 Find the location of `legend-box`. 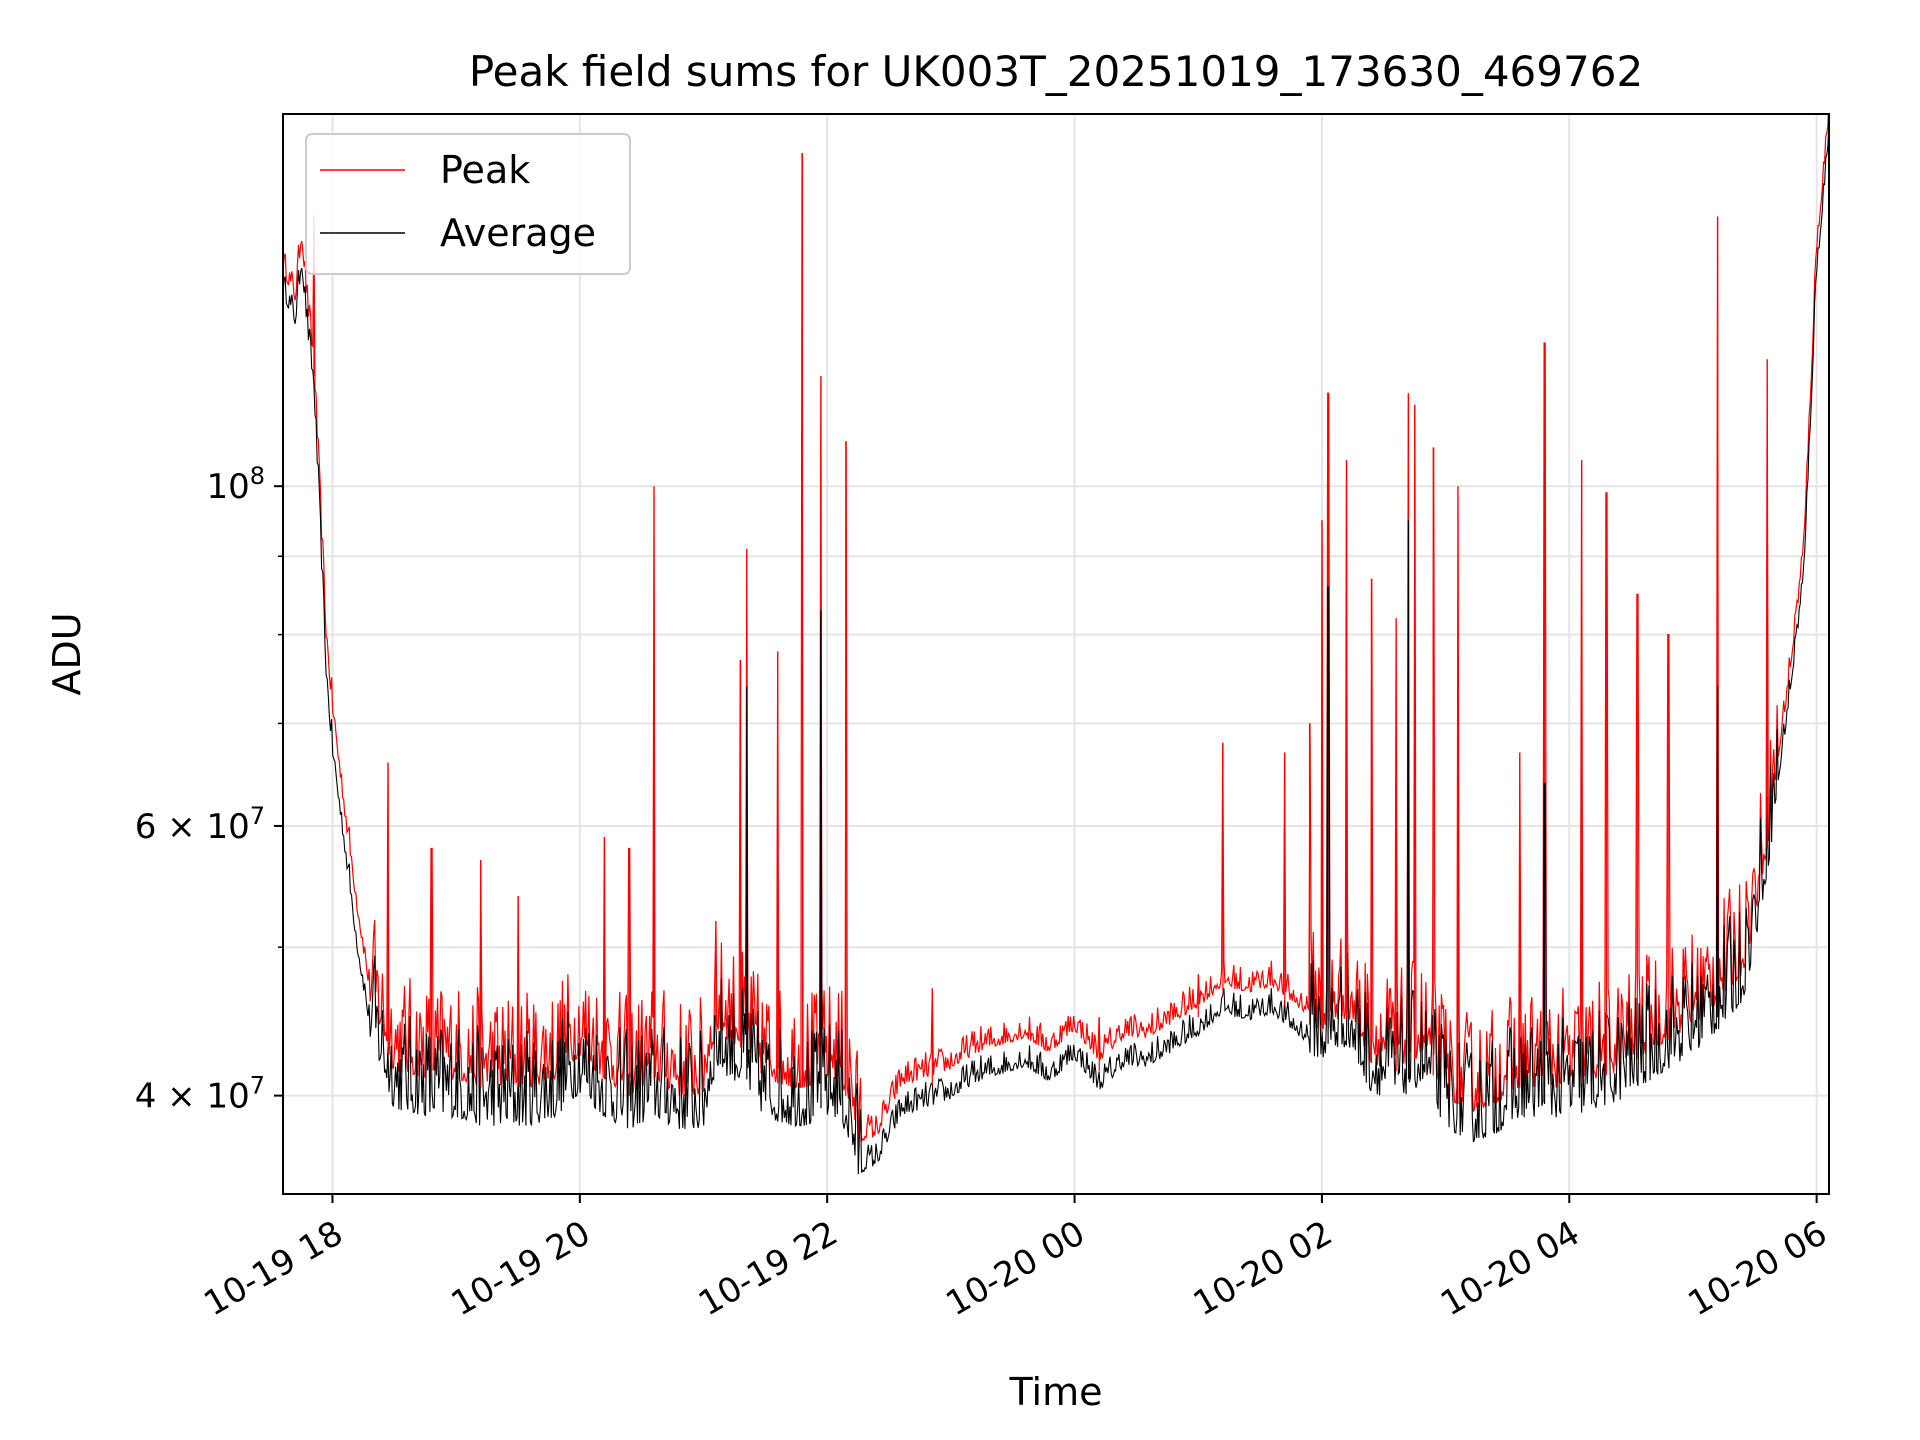

legend-box is located at coordinates (468, 204).